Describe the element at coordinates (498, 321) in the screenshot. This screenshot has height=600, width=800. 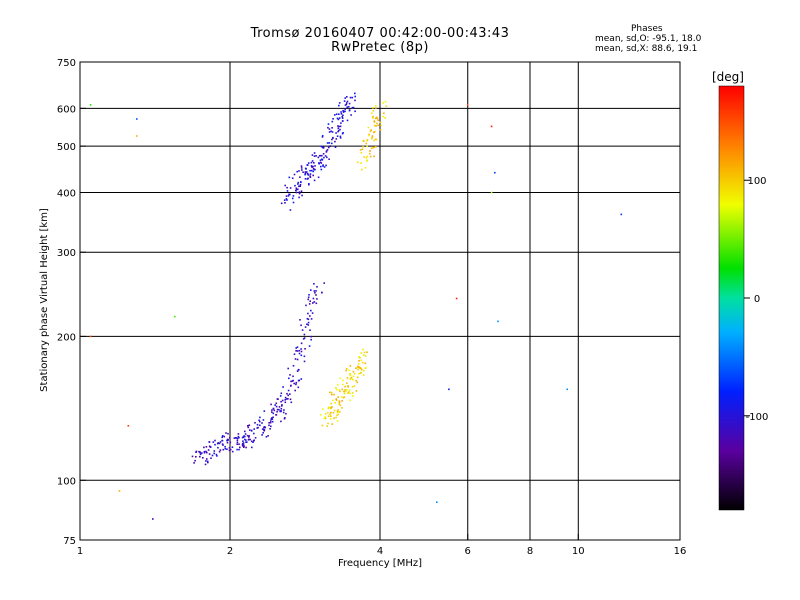
I see `isolated-point` at that location.